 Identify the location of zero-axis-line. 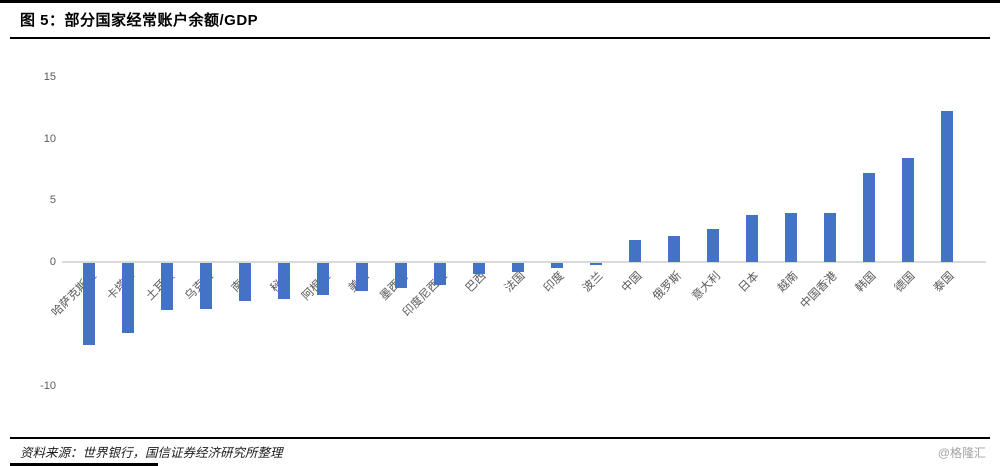
(524, 262).